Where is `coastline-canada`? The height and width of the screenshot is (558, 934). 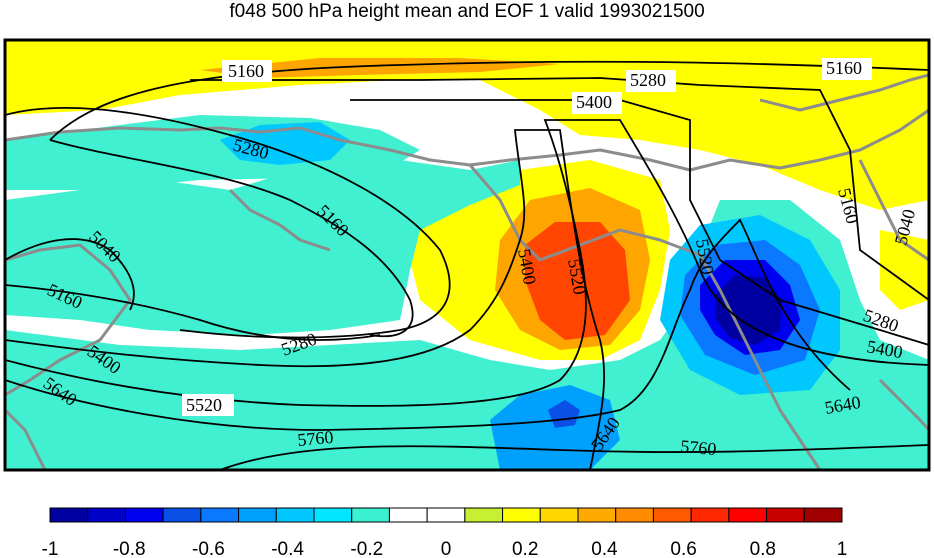
coastline-canada is located at coordinates (893, 210).